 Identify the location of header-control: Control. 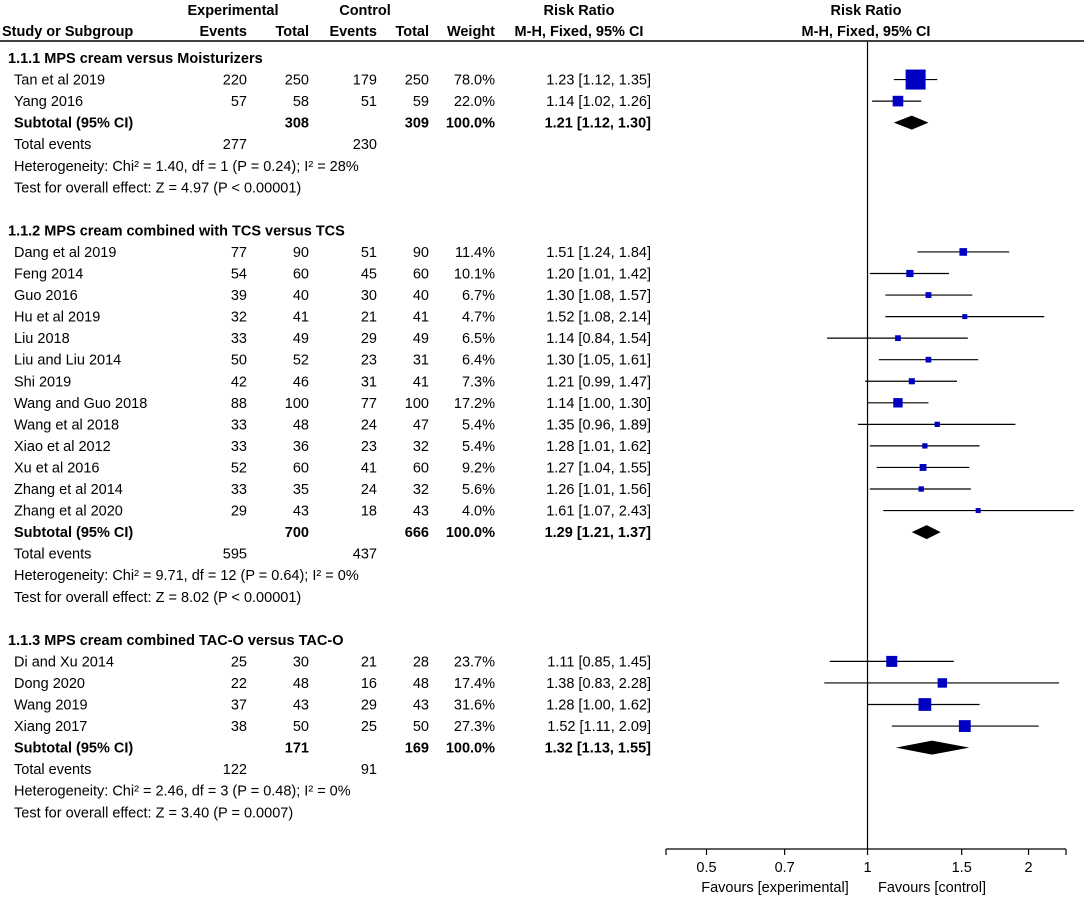
(365, 11).